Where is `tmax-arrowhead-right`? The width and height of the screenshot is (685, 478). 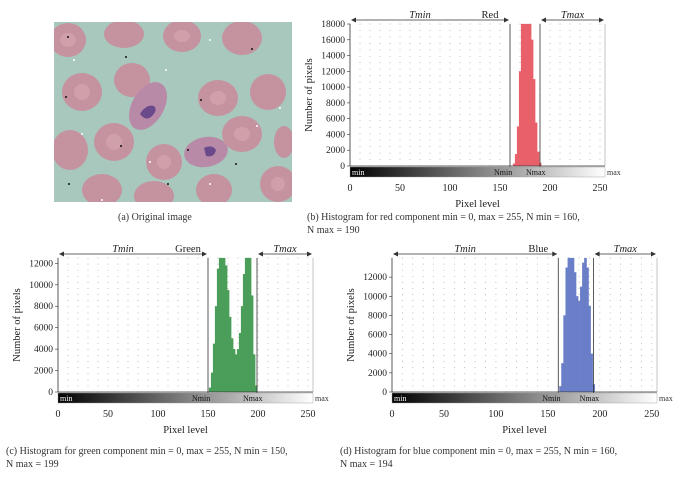 tmax-arrowhead-right is located at coordinates (601, 20).